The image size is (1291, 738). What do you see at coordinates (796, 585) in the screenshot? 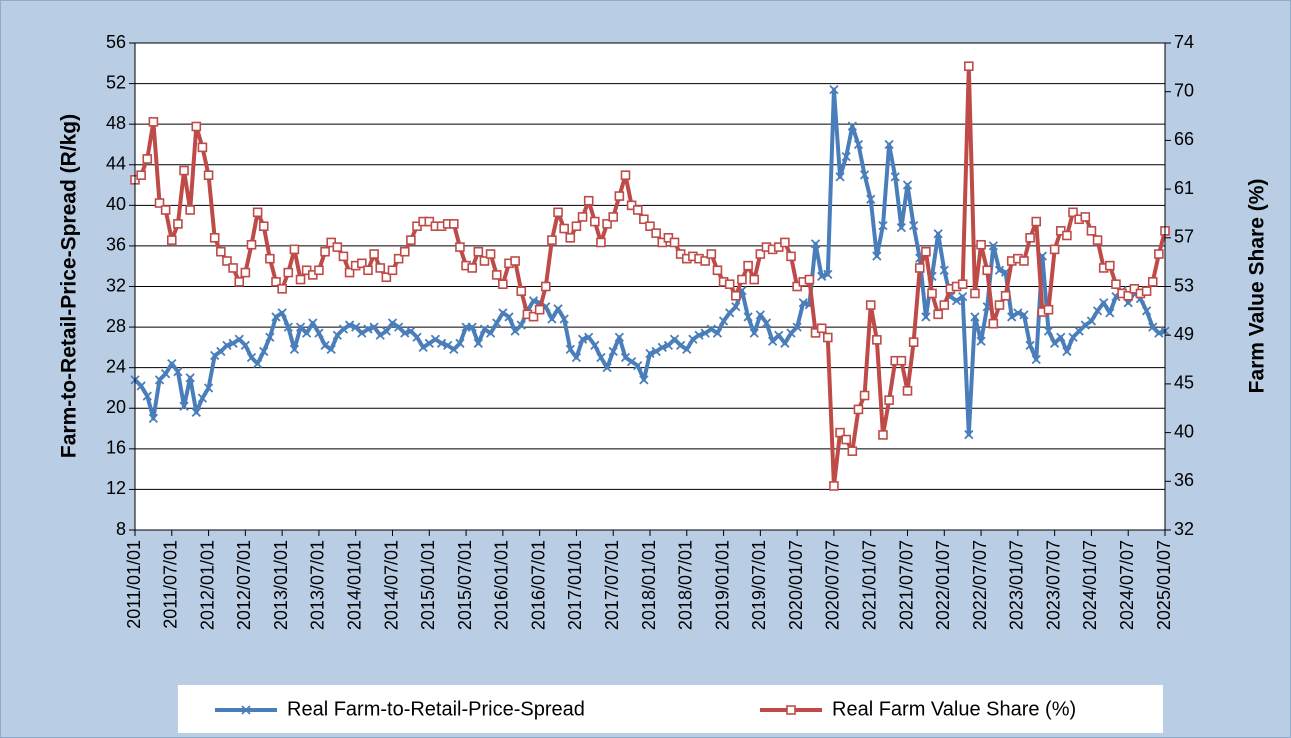
I see `x-tick-label: 2020/01/07` at bounding box center [796, 585].